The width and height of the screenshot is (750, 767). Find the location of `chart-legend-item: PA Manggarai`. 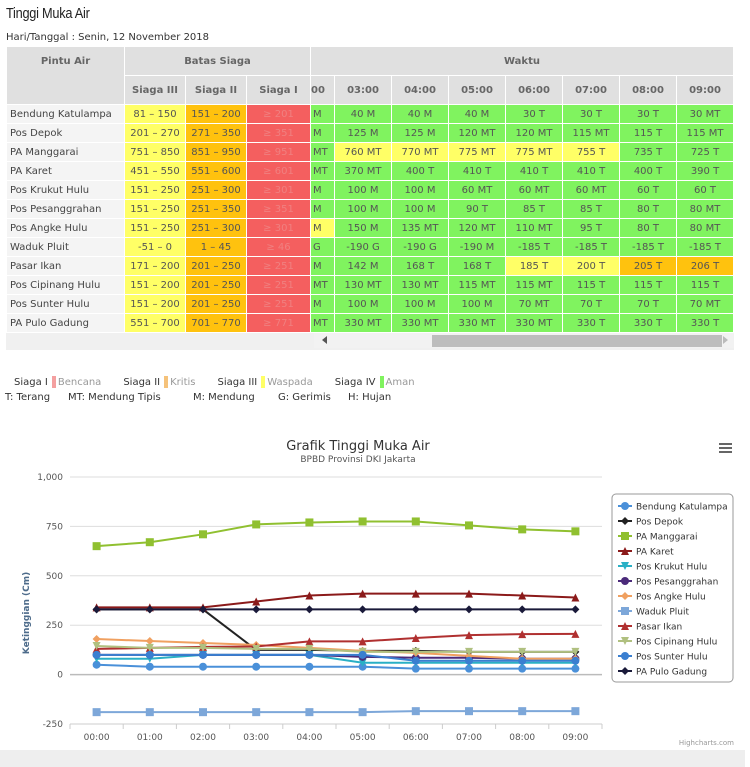

chart-legend-item: PA Manggarai is located at coordinates (658, 537).